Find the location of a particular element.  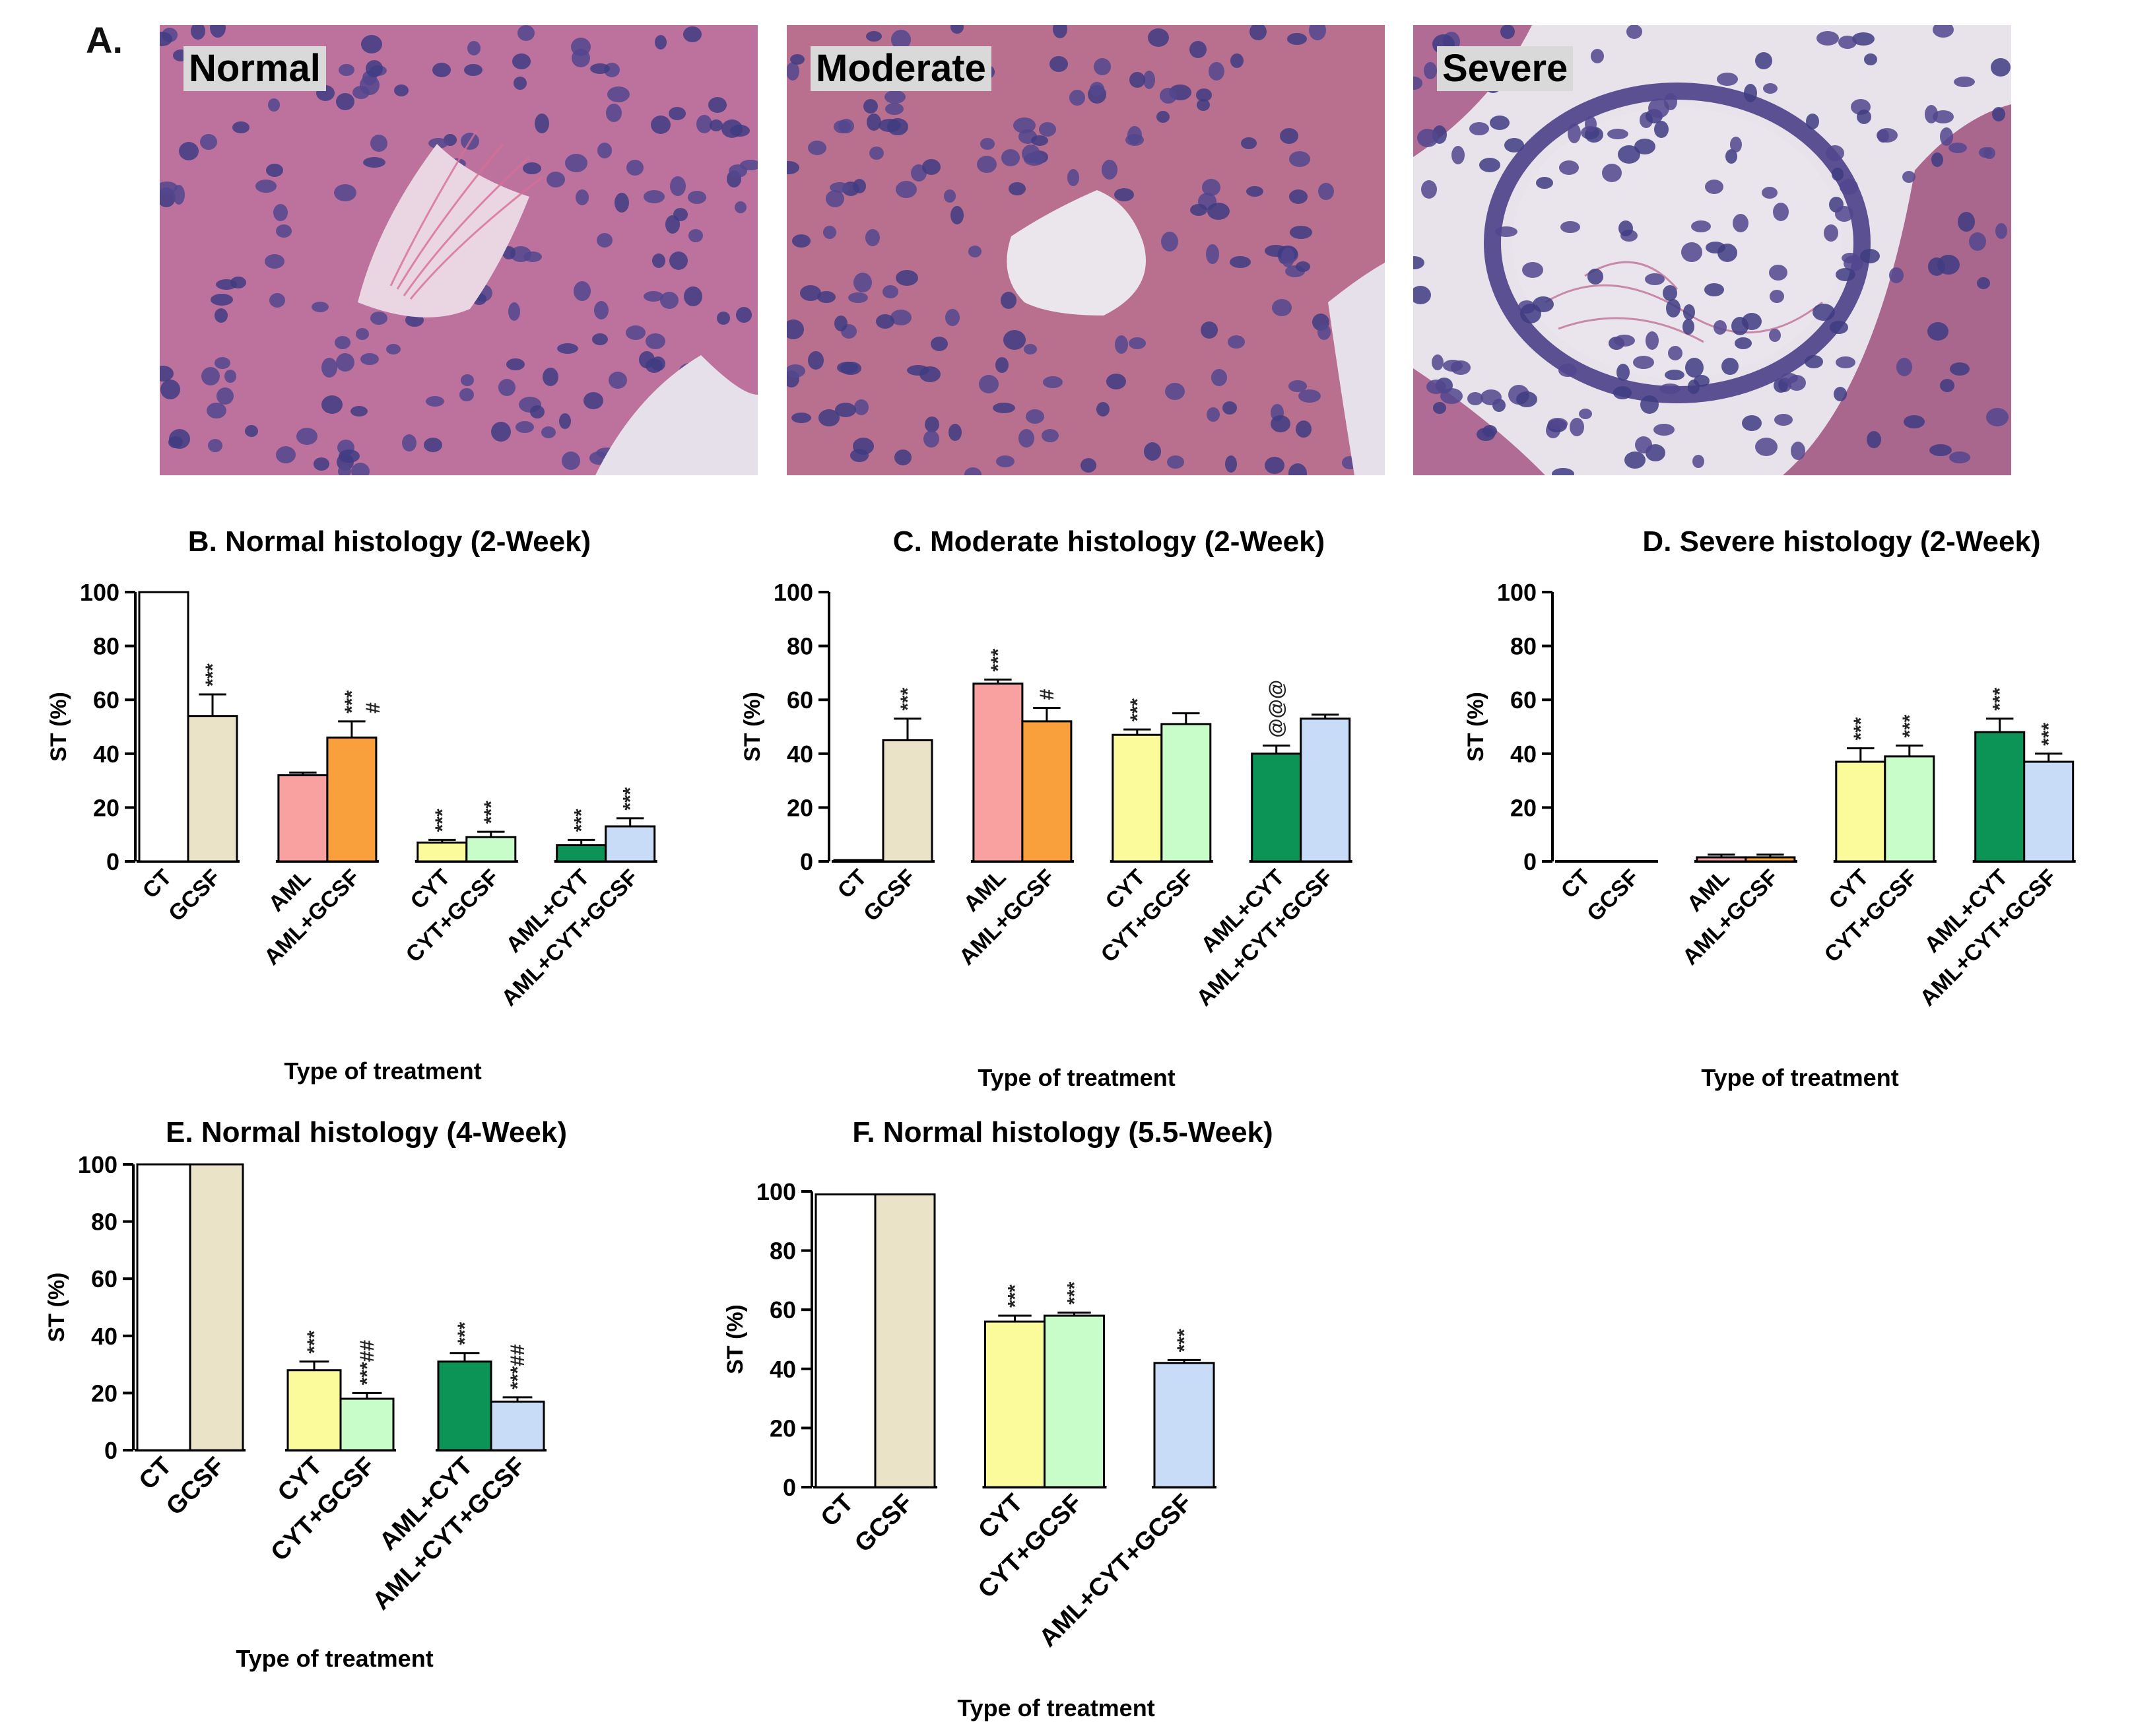

micrograph-normal: Normal is located at coordinates (459, 250).